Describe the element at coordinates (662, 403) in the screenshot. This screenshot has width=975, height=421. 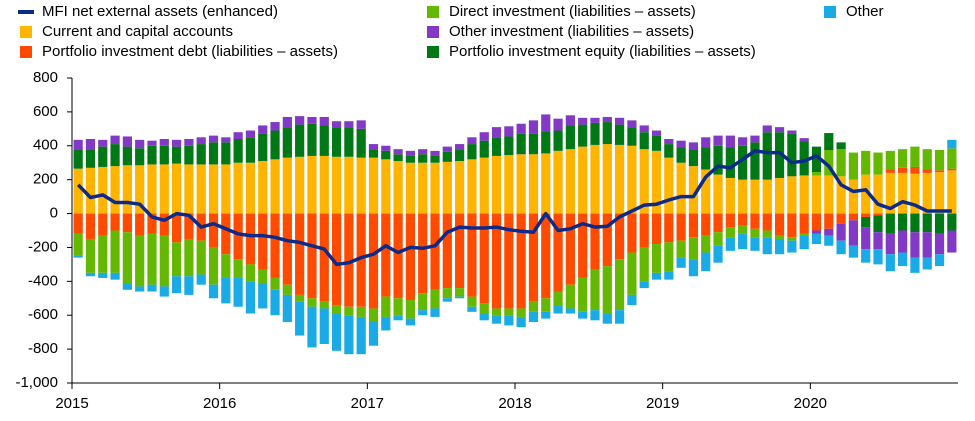
I see `x-tick-label: 2019` at that location.